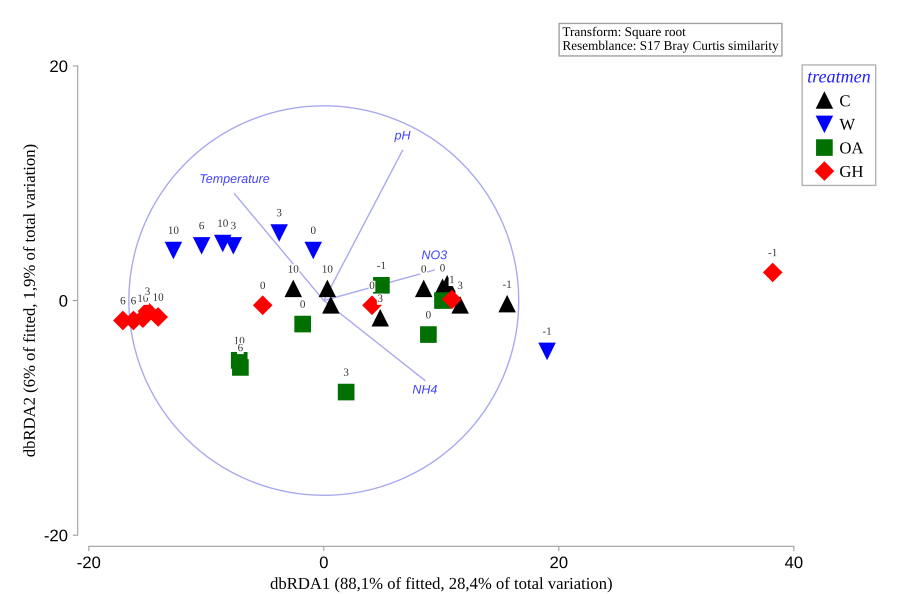  What do you see at coordinates (235, 180) in the screenshot?
I see `series-label: Temperature` at bounding box center [235, 180].